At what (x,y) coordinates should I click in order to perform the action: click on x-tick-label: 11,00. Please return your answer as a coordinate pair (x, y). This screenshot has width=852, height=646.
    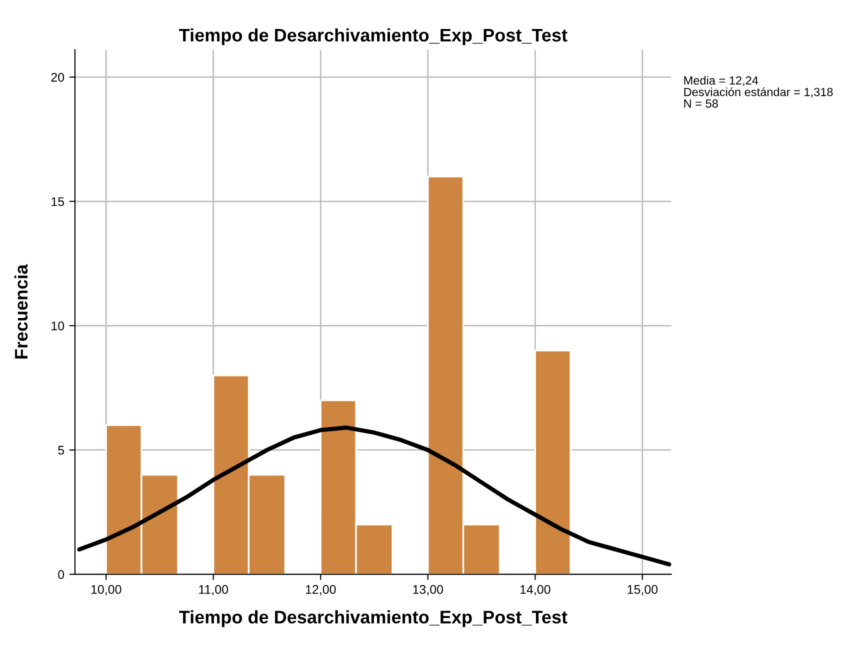
    Looking at the image, I should click on (213, 590).